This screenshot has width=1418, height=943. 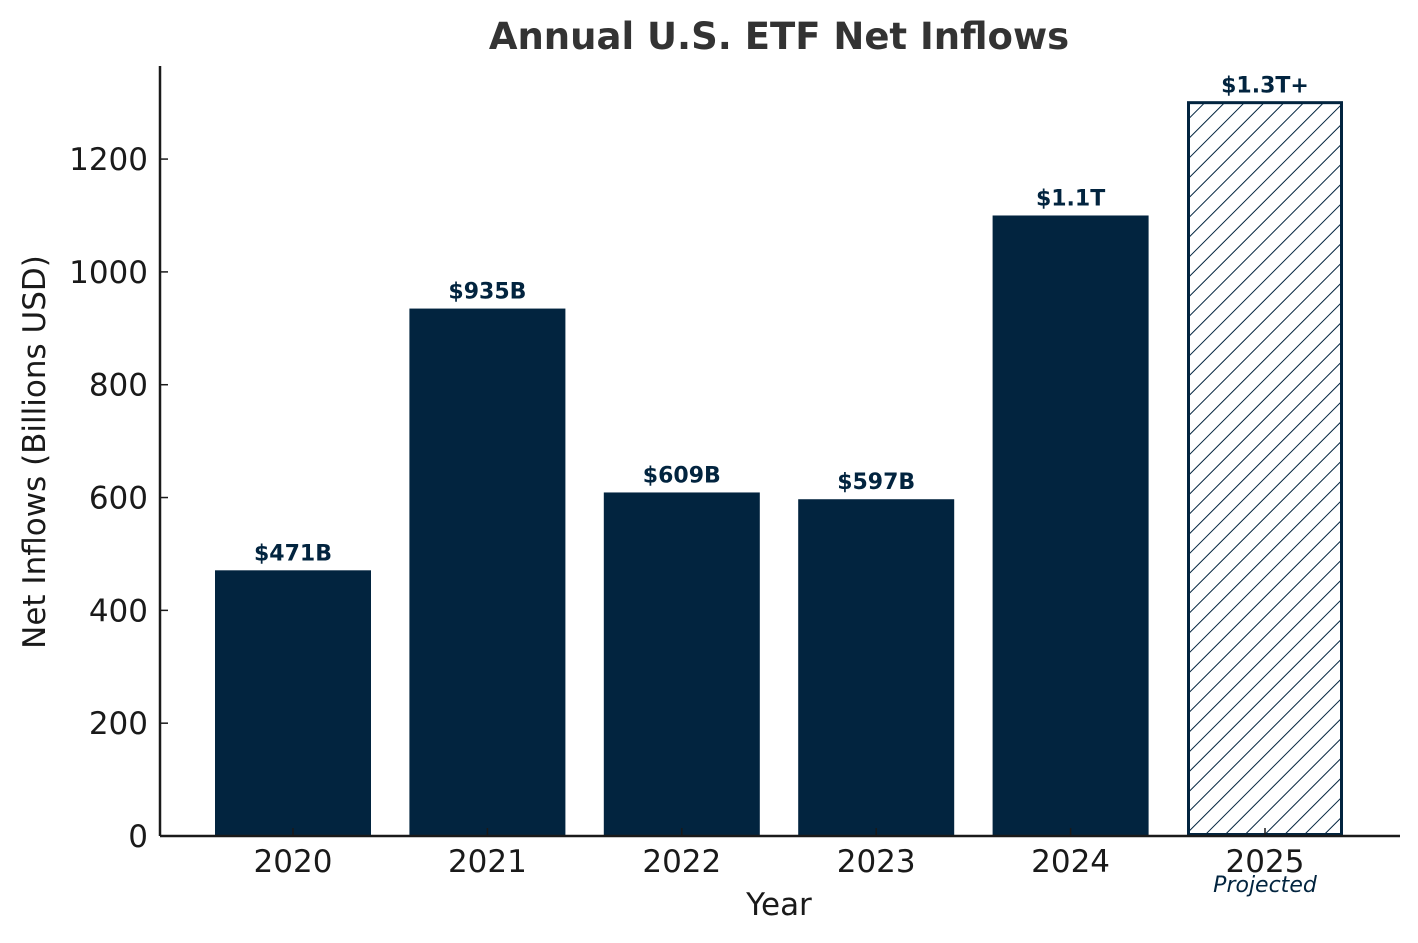 What do you see at coordinates (1070, 525) in the screenshot?
I see `bar-2024` at bounding box center [1070, 525].